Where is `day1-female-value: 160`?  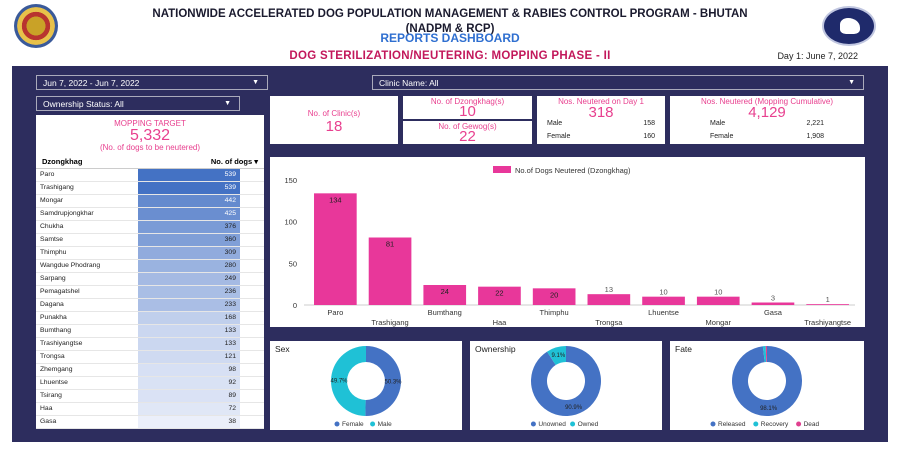
day1-female-value: 160 is located at coordinates (649, 136).